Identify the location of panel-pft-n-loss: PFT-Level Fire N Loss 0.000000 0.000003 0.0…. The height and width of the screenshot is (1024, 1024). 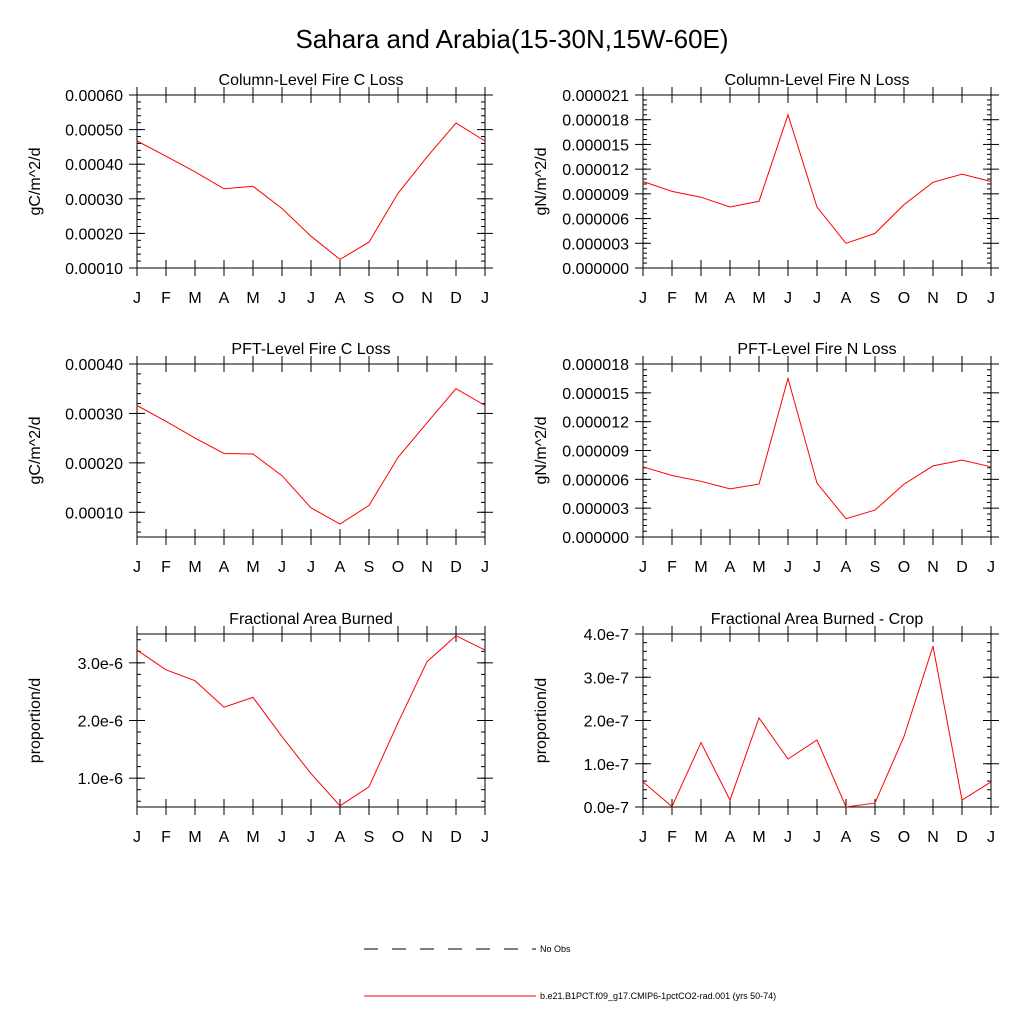
(766, 458).